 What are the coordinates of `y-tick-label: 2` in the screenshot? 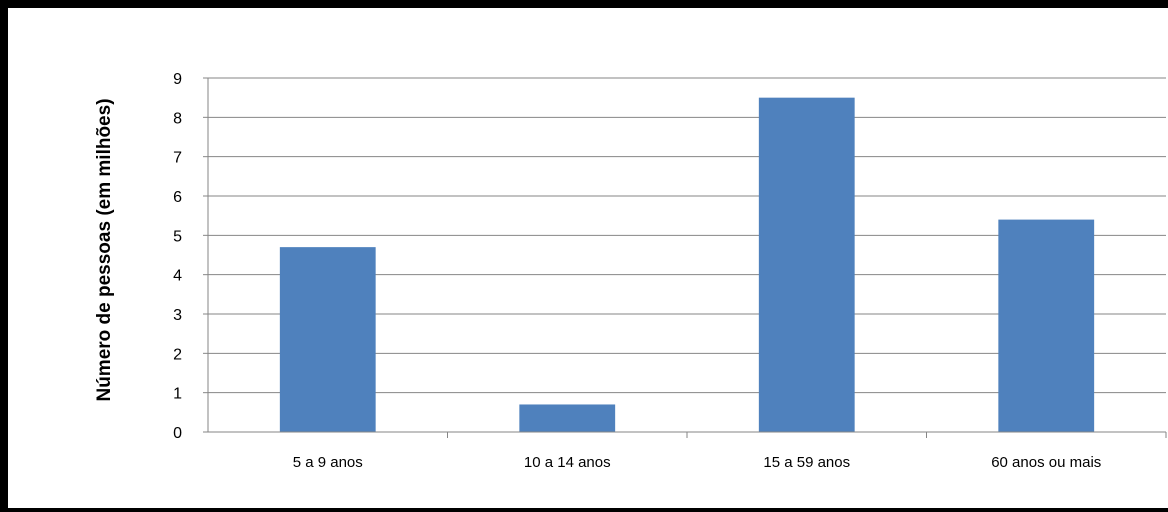 It's located at (177, 354).